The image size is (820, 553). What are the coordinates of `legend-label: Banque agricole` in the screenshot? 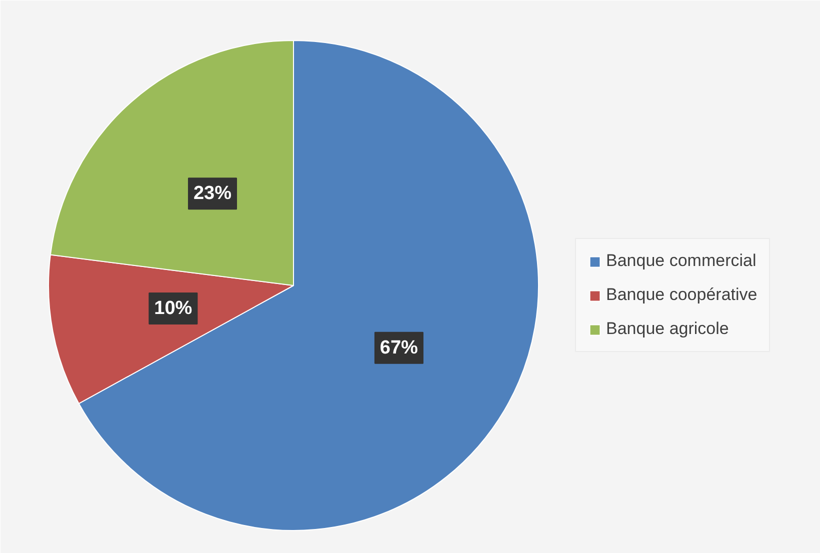 It's located at (667, 329).